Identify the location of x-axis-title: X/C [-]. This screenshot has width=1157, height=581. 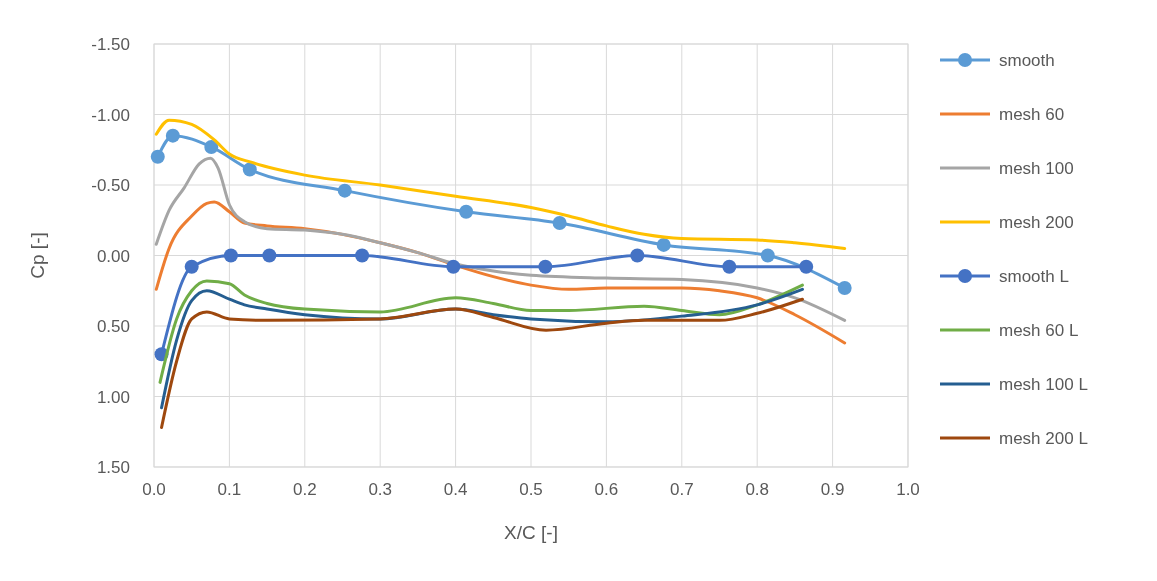
(531, 532).